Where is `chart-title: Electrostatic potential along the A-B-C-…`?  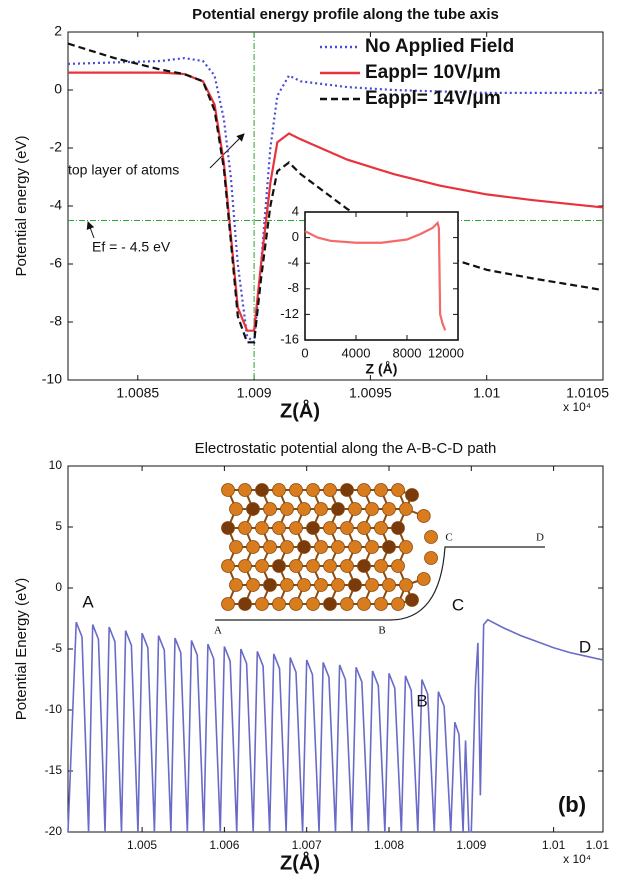
chart-title: Electrostatic potential along the A-B-C-… is located at coordinates (346, 448).